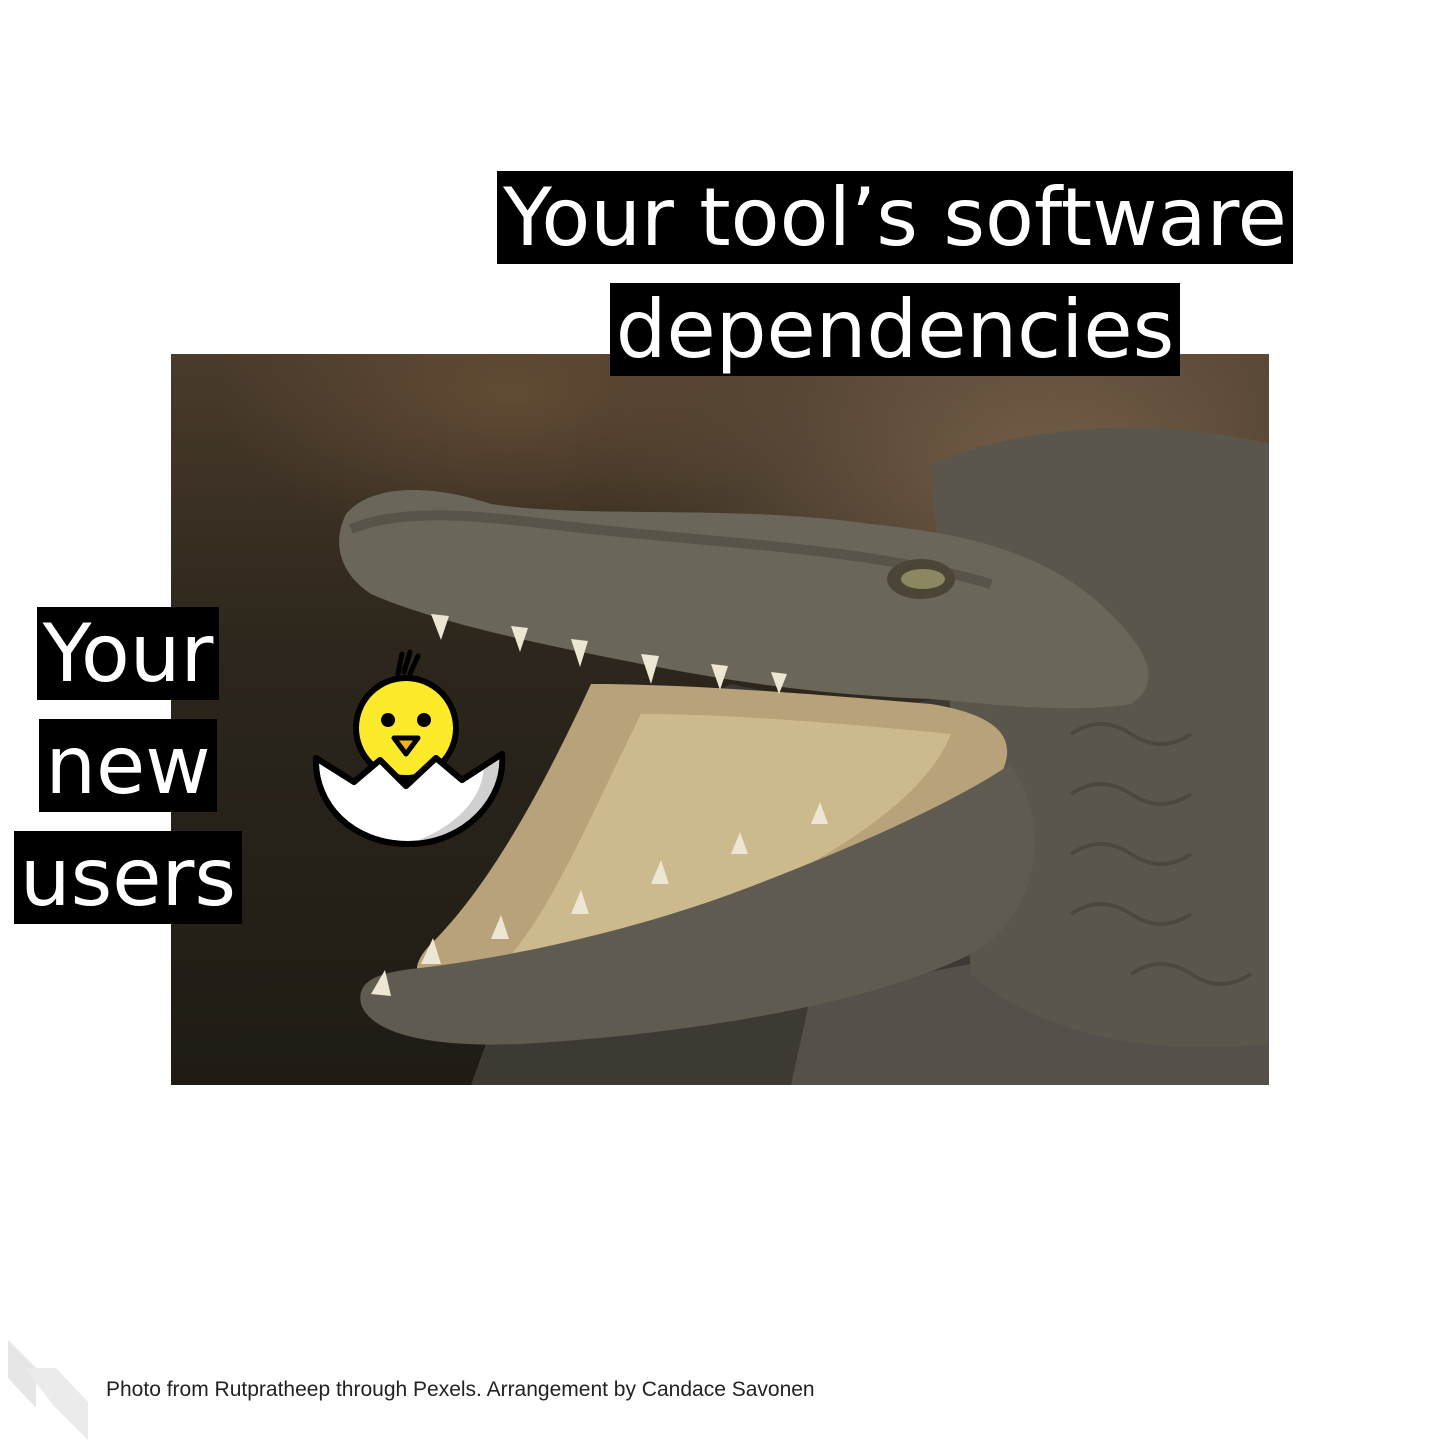 The height and width of the screenshot is (1445, 1440). I want to click on new-users-caption-line1: Your, so click(128, 653).